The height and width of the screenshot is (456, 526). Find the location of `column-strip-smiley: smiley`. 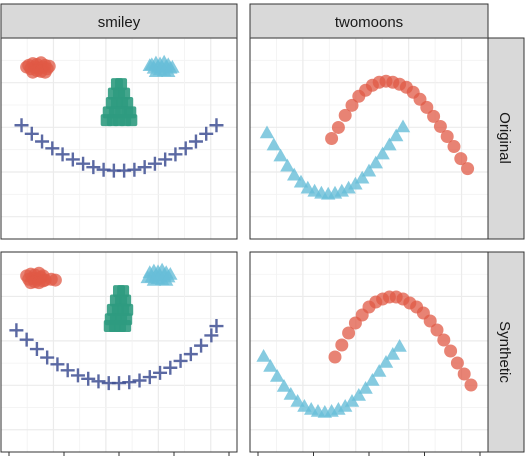

column-strip-smiley: smiley is located at coordinates (119, 21).